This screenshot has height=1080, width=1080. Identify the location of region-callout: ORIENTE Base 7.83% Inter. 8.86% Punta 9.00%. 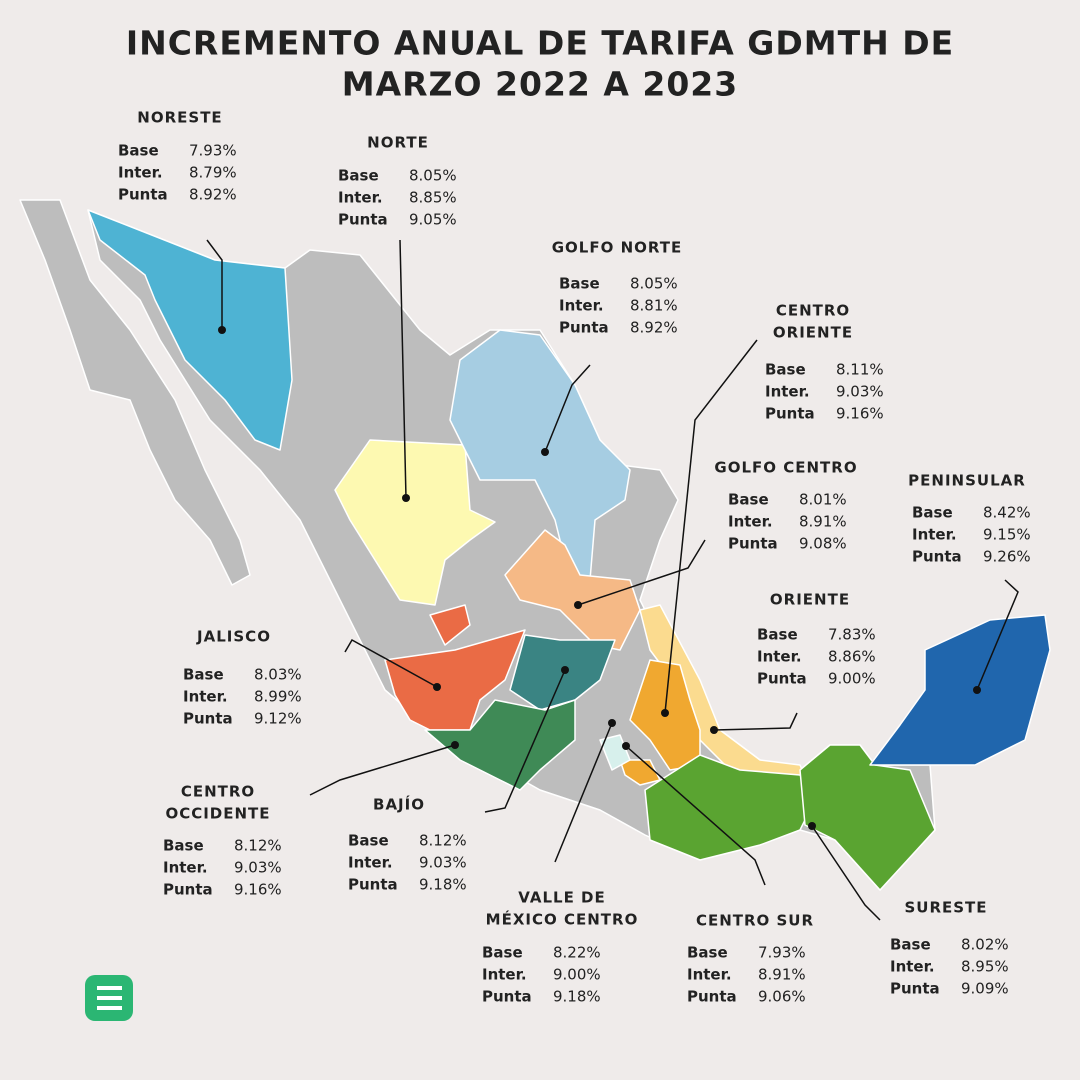
(793, 662).